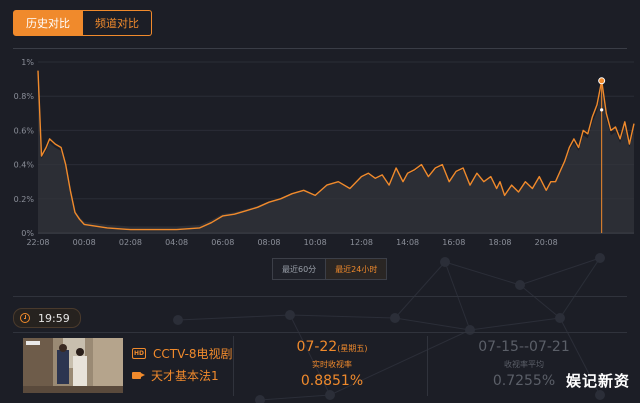  Describe the element at coordinates (317, 347) in the screenshot. I see `today-date: 07-22` at that location.